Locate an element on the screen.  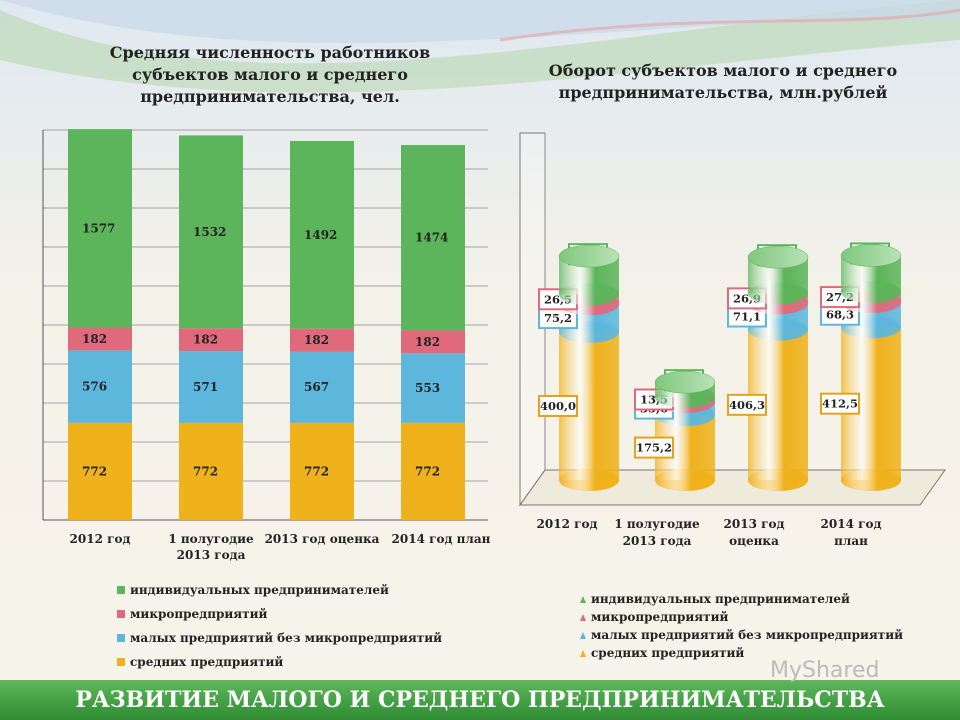
x-tick-label: 2013 год оценка is located at coordinates (322, 539).